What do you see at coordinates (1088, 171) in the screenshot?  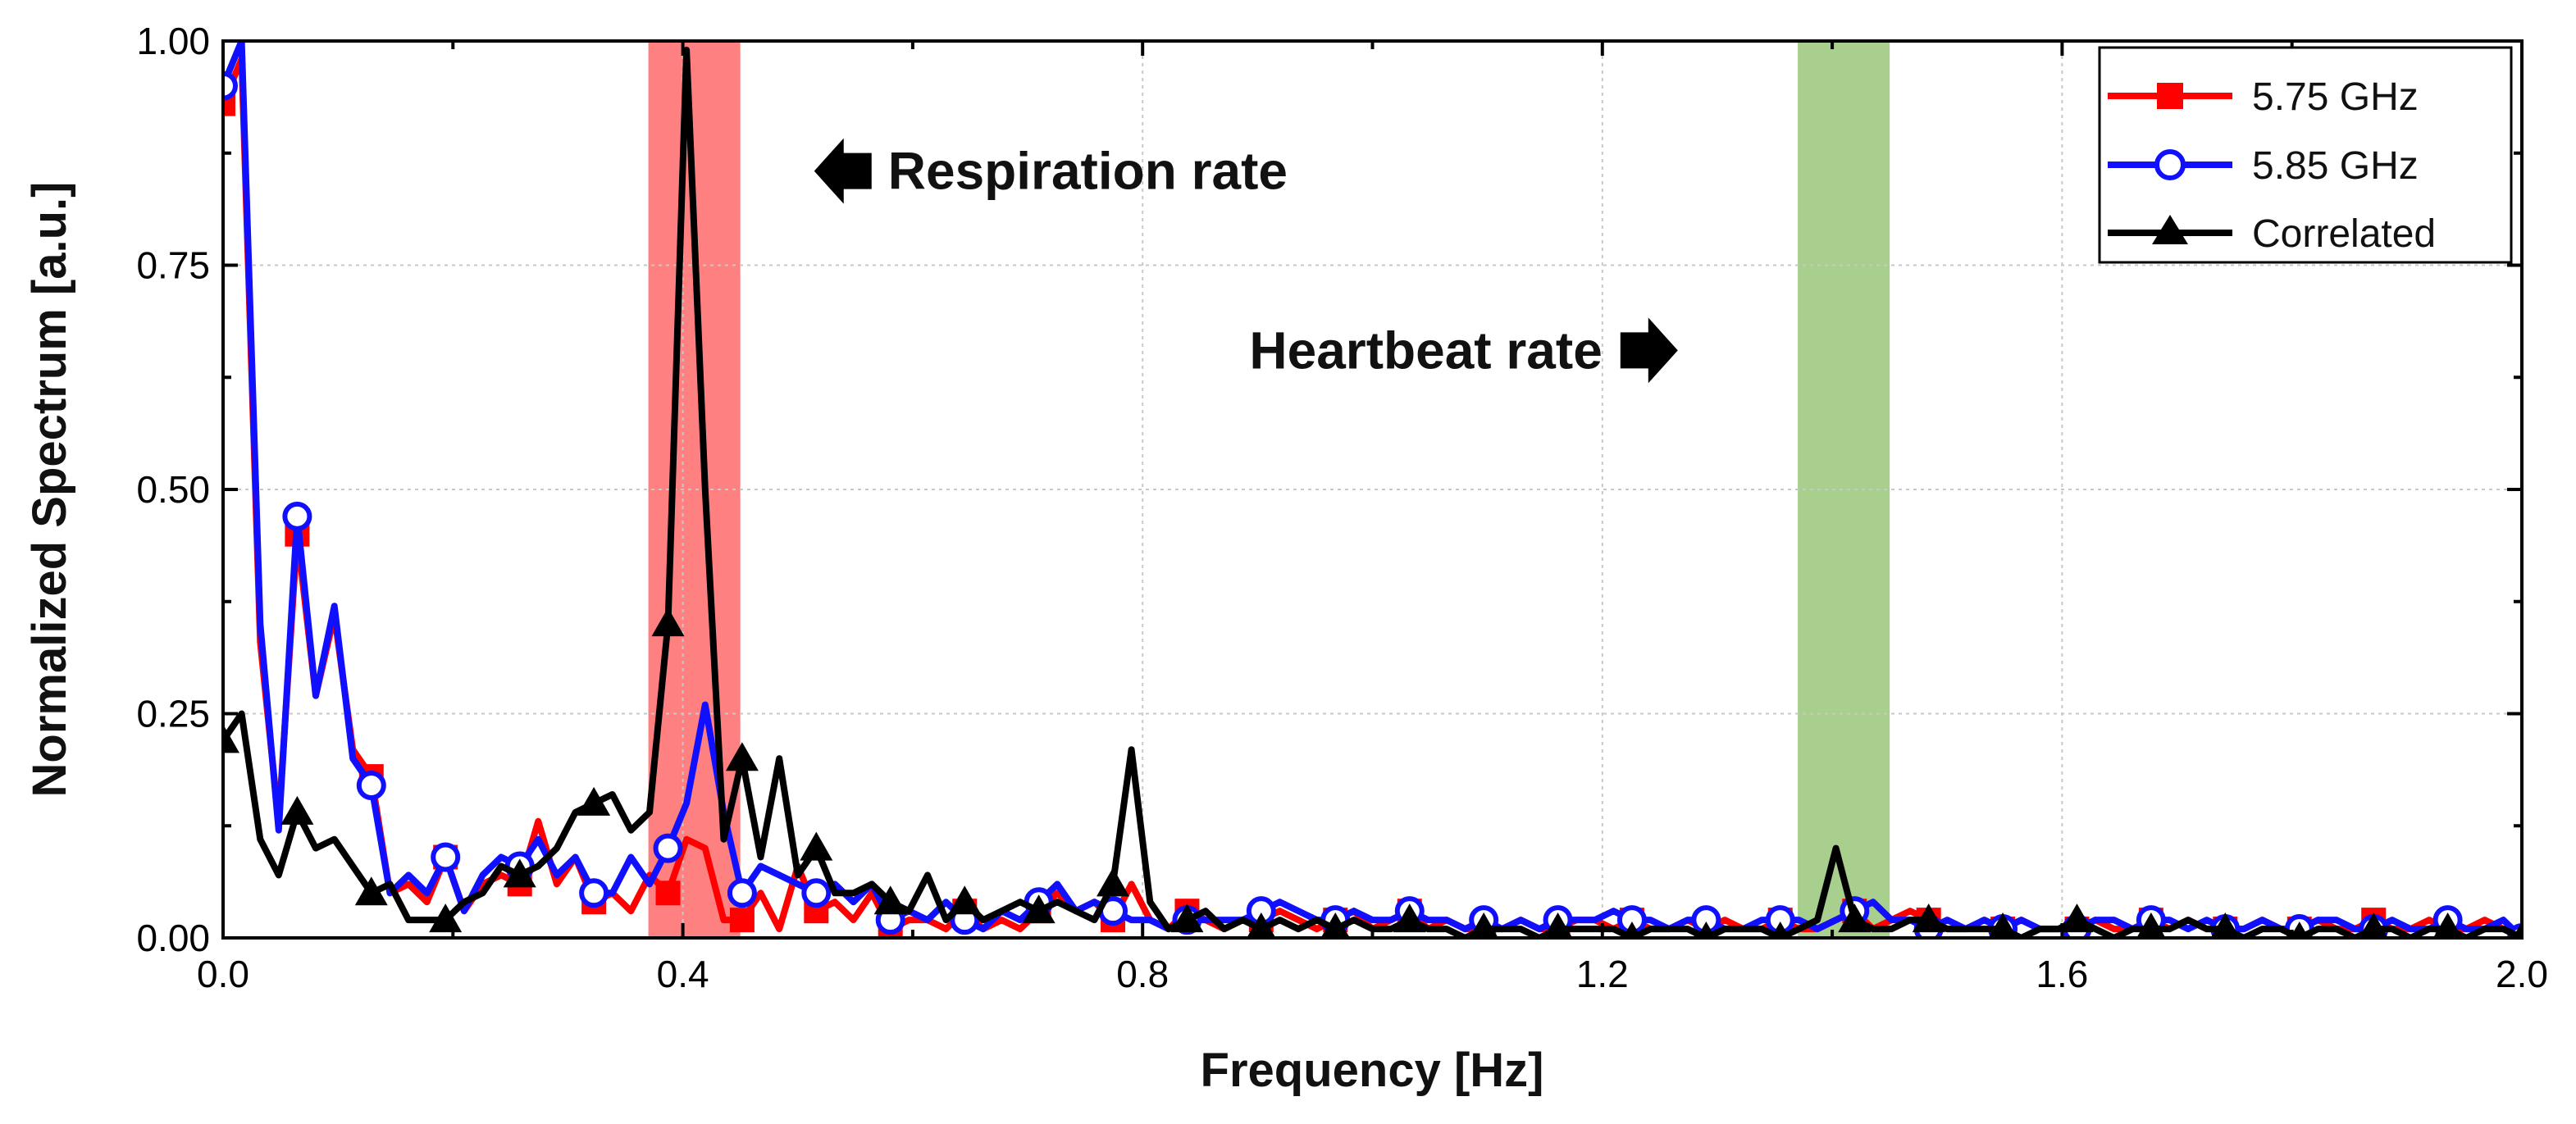 I see `respiration-label: Respiration rate` at bounding box center [1088, 171].